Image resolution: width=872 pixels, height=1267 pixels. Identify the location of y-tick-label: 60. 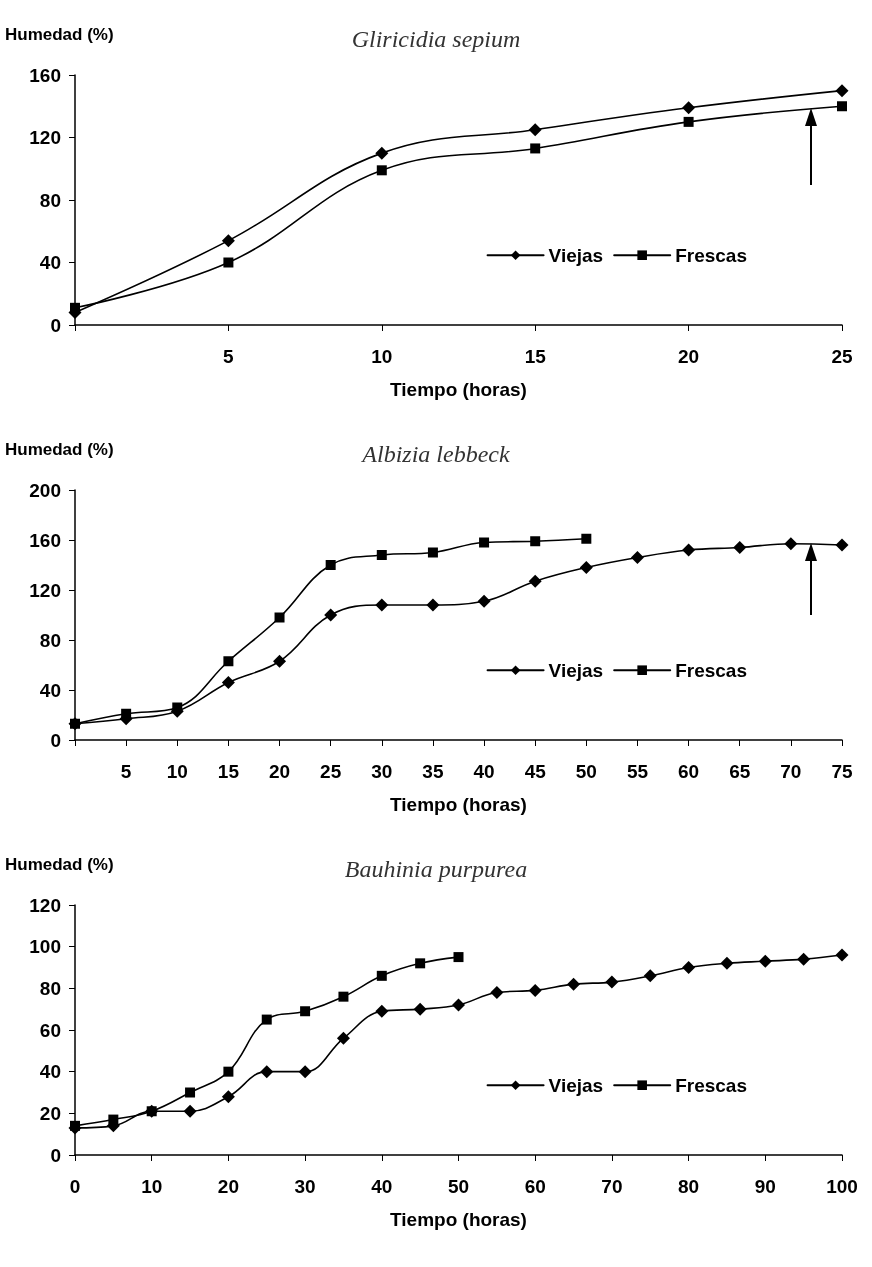
(50, 1030).